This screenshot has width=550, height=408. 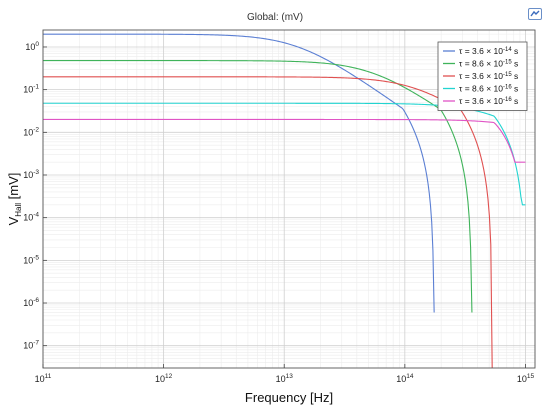 I want to click on x-axis-label: Frequency [Hz], so click(x=289, y=397).